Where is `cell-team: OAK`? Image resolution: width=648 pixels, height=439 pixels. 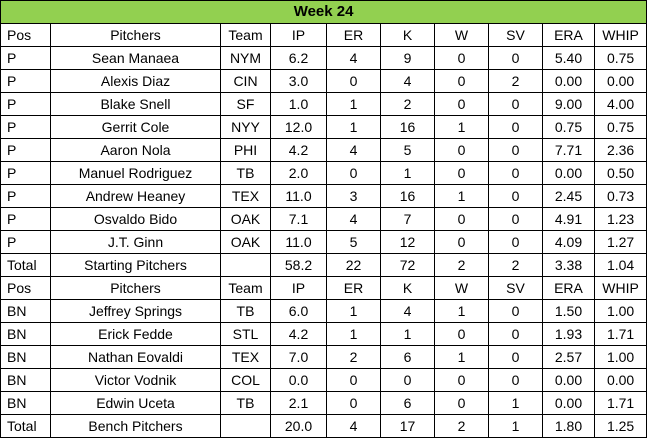
cell-team: OAK is located at coordinates (245, 219).